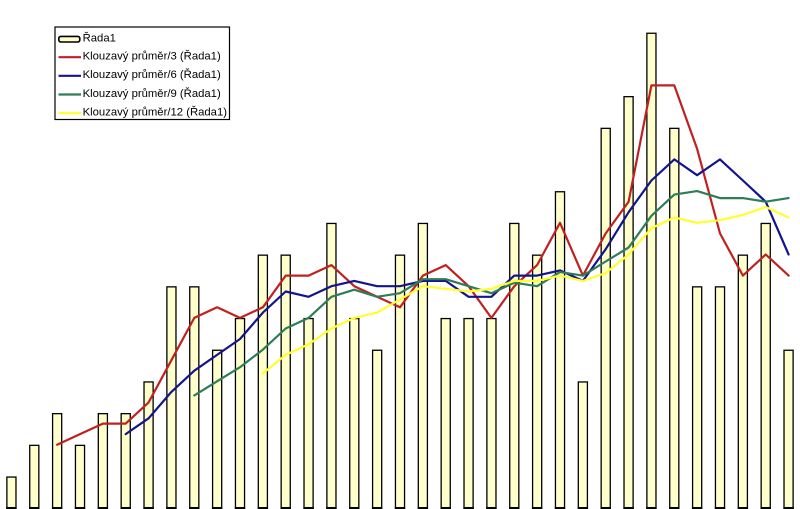 This screenshot has width=800, height=509. I want to click on svg-text: Klouzavý průměr/9 (Řada1), so click(152, 93).